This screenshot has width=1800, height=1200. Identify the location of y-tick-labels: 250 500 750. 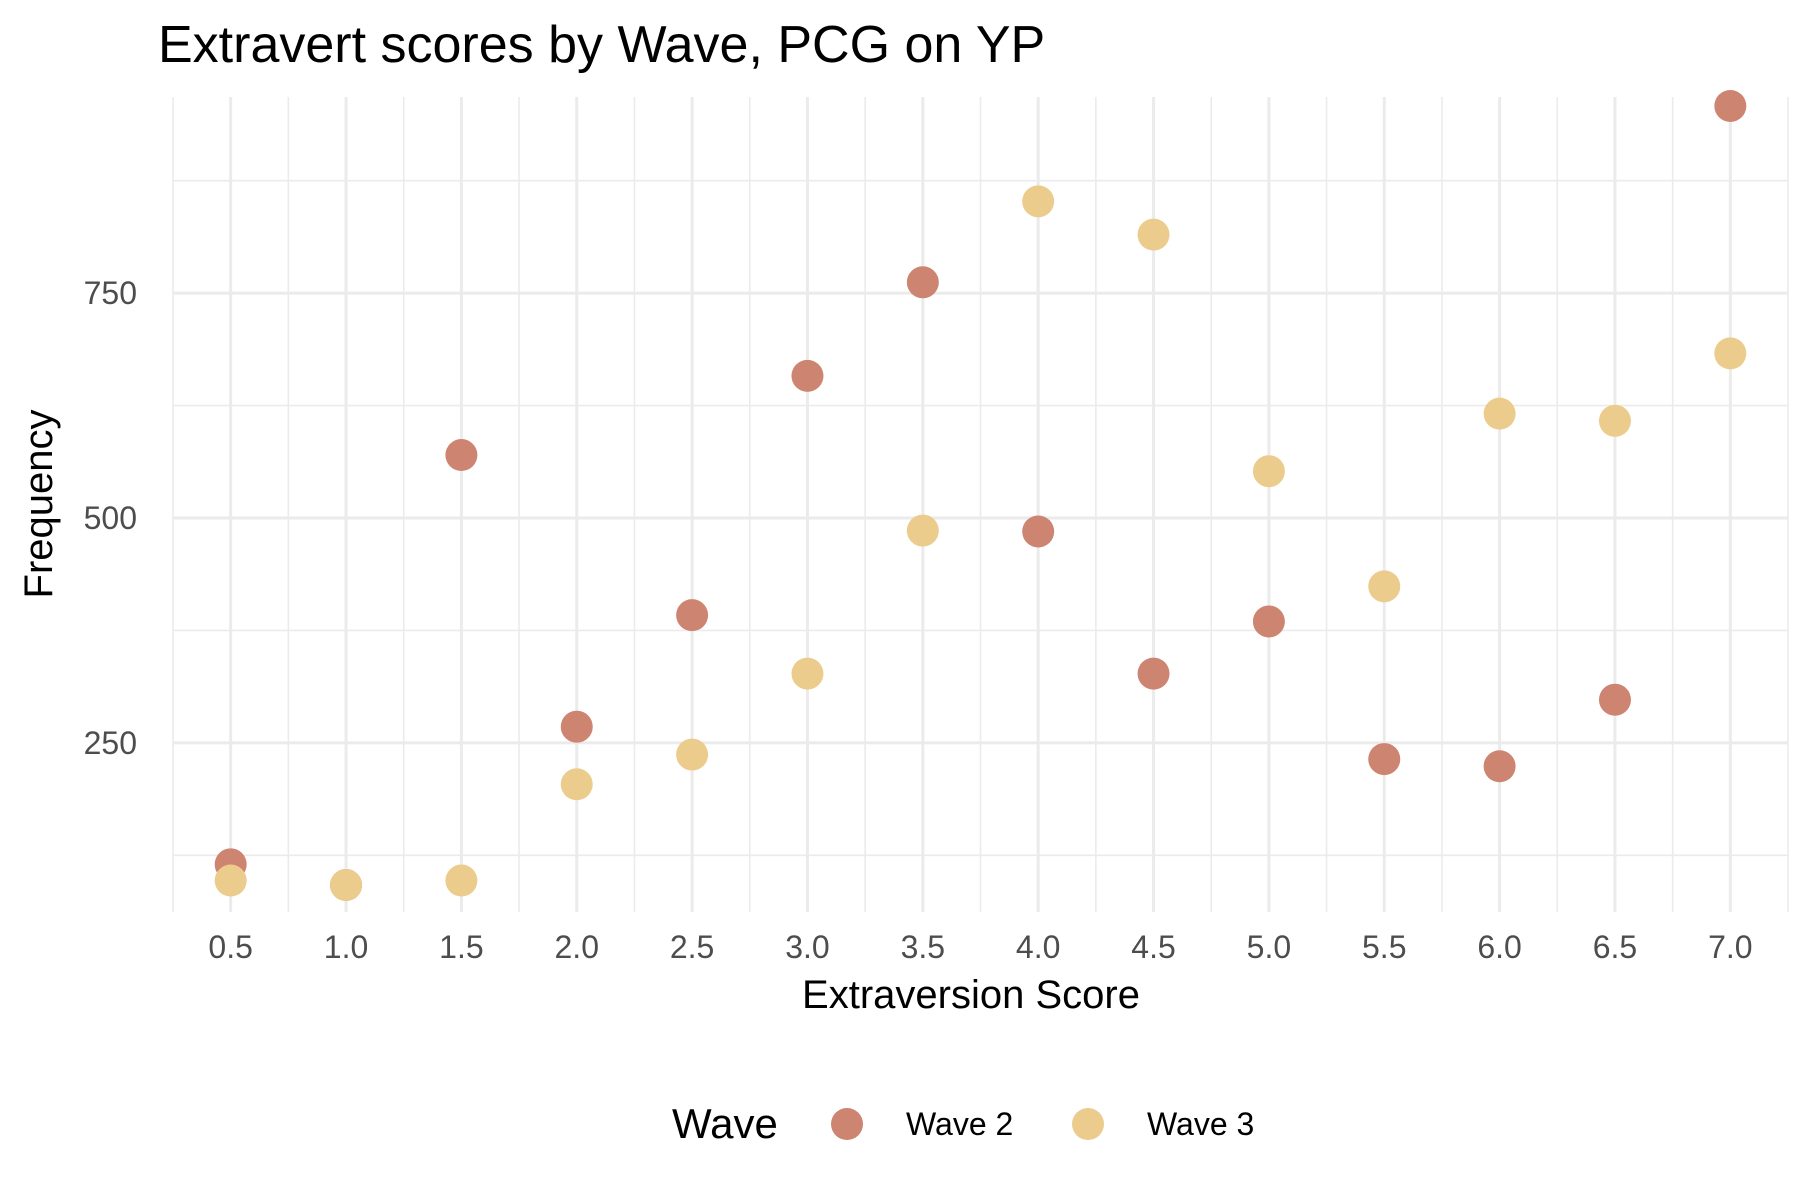
(110, 518).